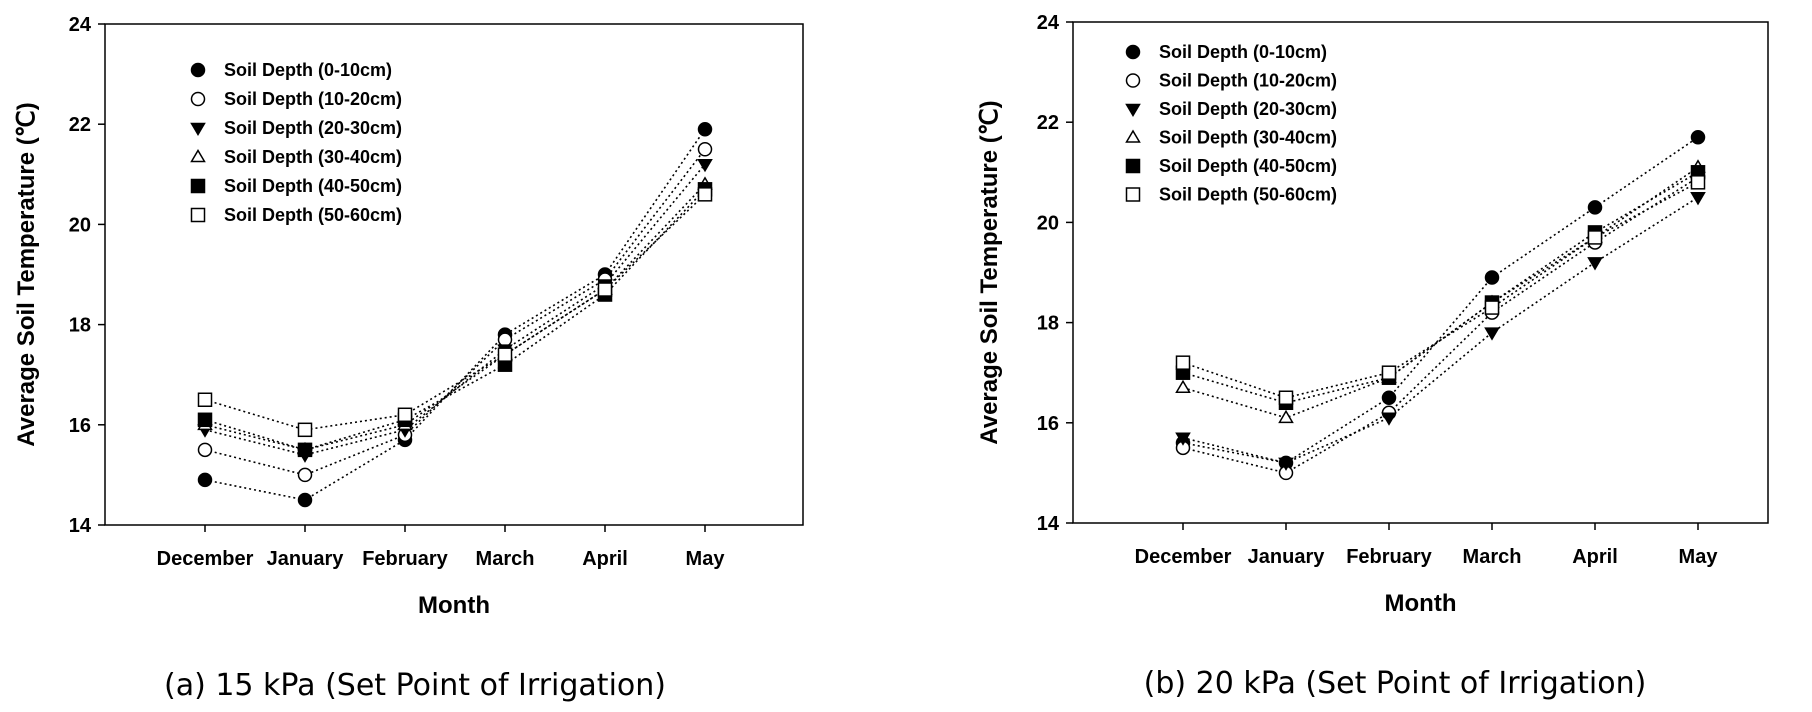 The height and width of the screenshot is (712, 1812). What do you see at coordinates (80, 25) in the screenshot?
I see `y-tick-label: 24` at bounding box center [80, 25].